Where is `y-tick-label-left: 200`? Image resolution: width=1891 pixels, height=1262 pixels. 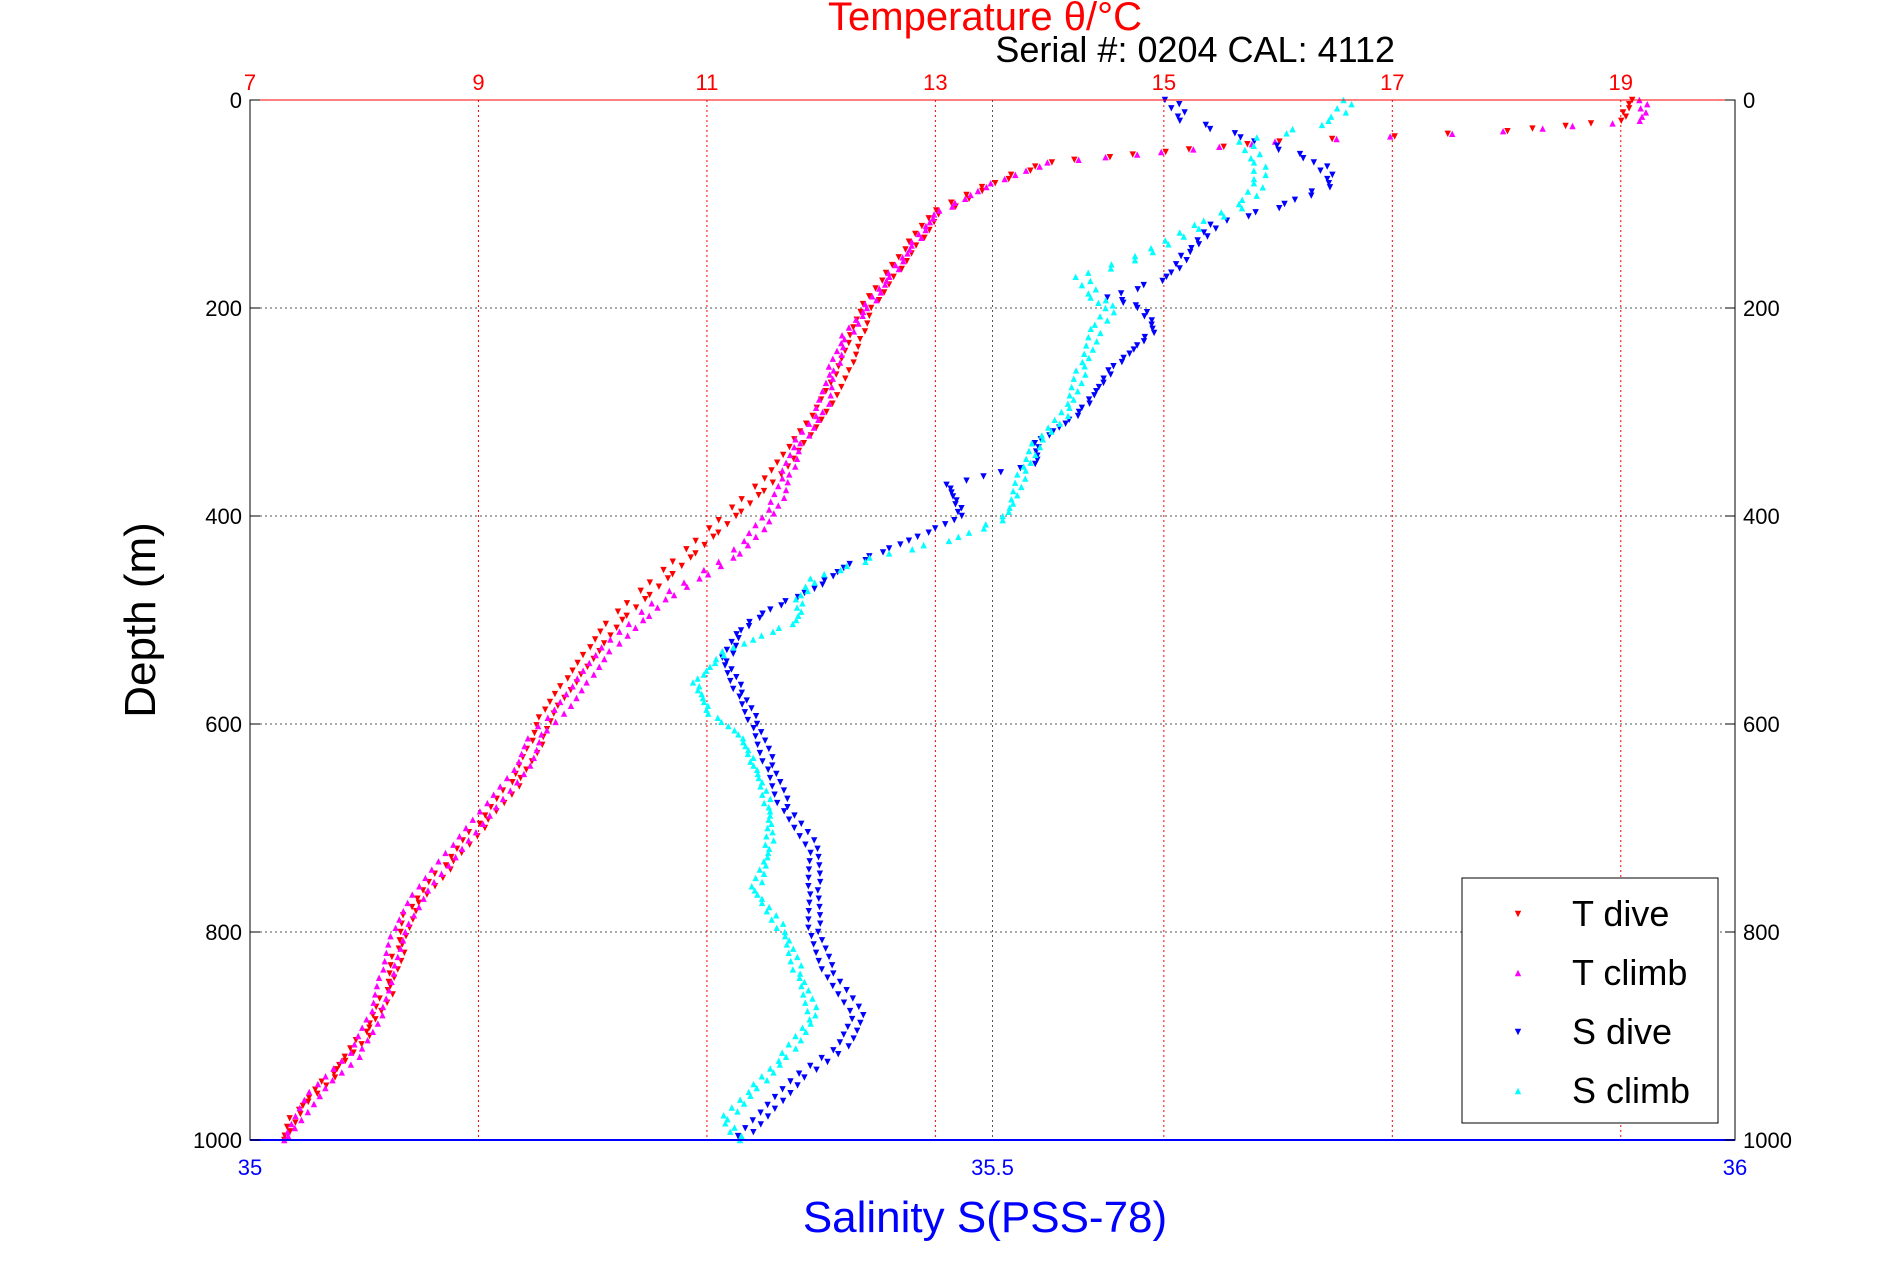
y-tick-label-left: 200 is located at coordinates (223, 308).